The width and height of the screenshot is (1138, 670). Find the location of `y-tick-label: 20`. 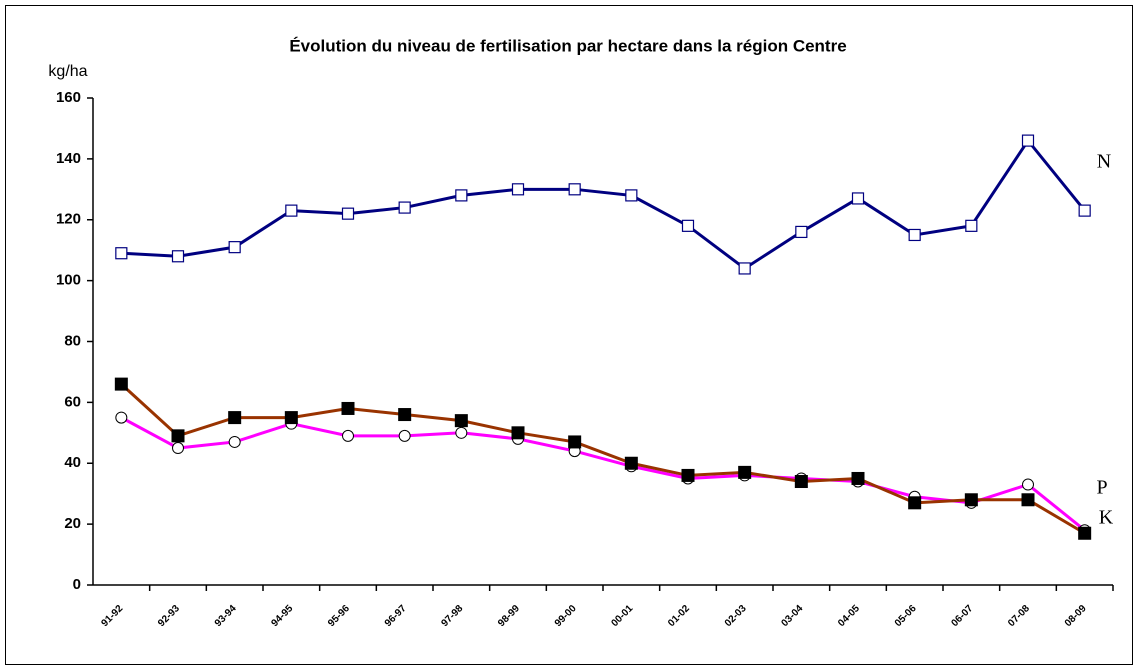

y-tick-label: 20 is located at coordinates (72, 523).